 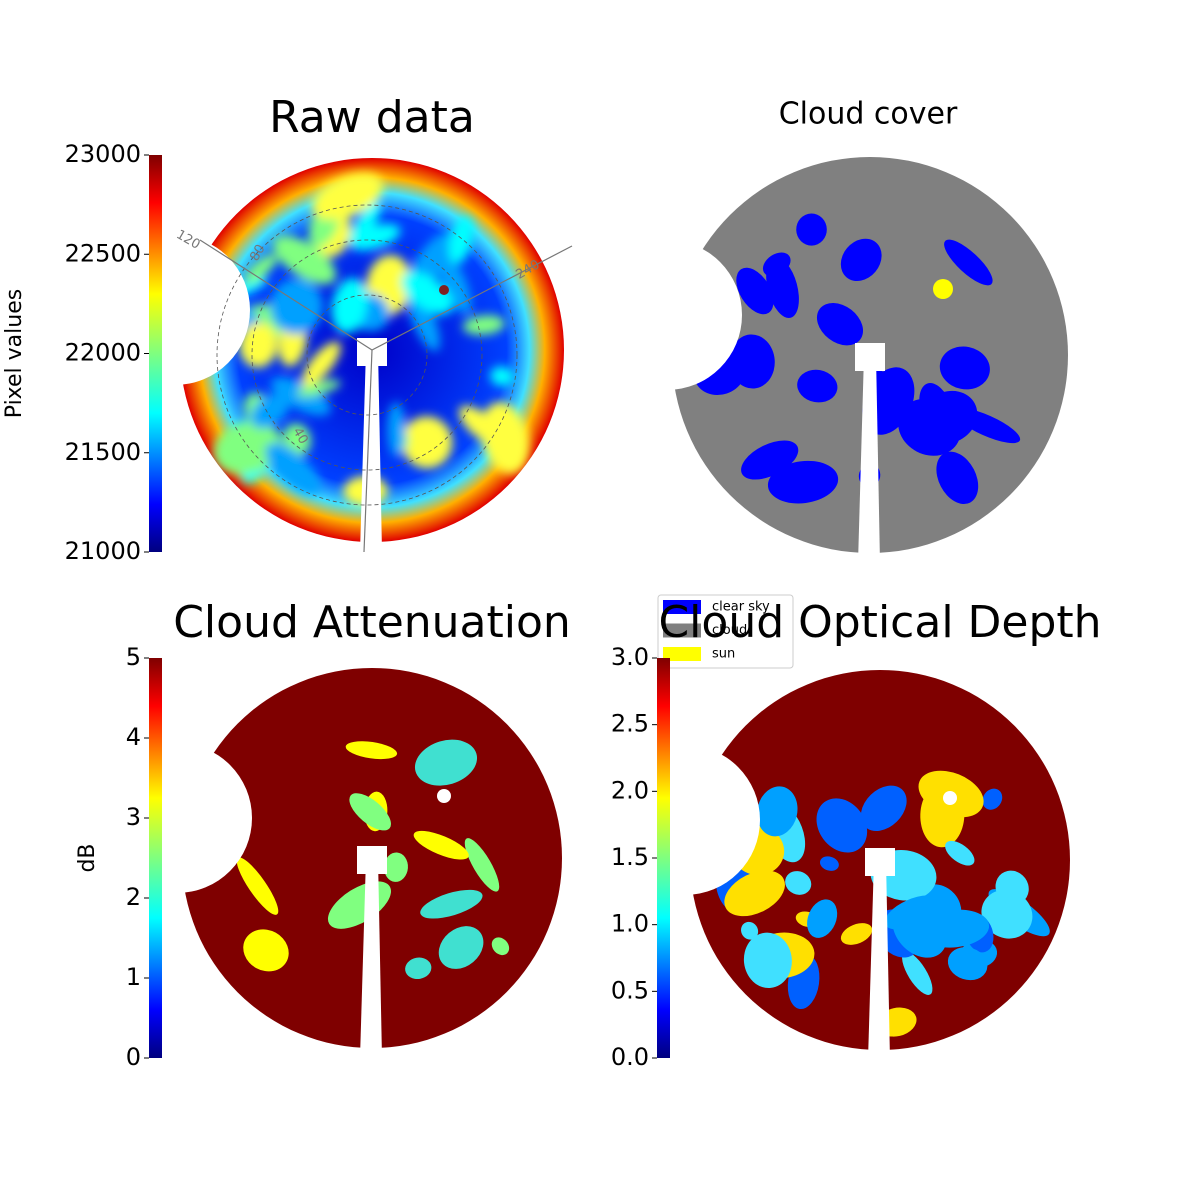 I want to click on colorbar-tick-label: 3, so click(x=133, y=817).